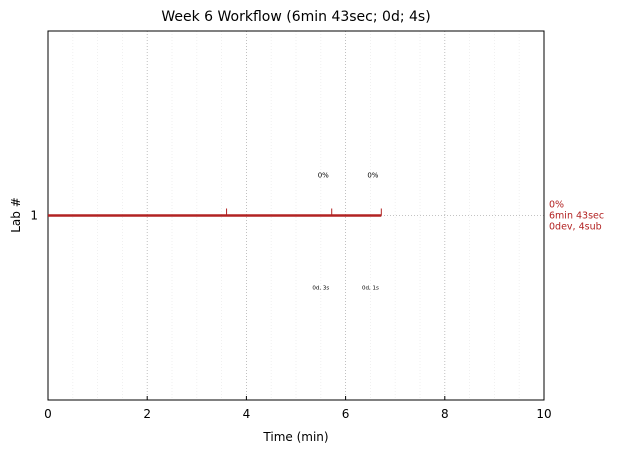 The width and height of the screenshot is (623, 453). Describe the element at coordinates (556, 205) in the screenshot. I see `summary-label: 0%` at that location.